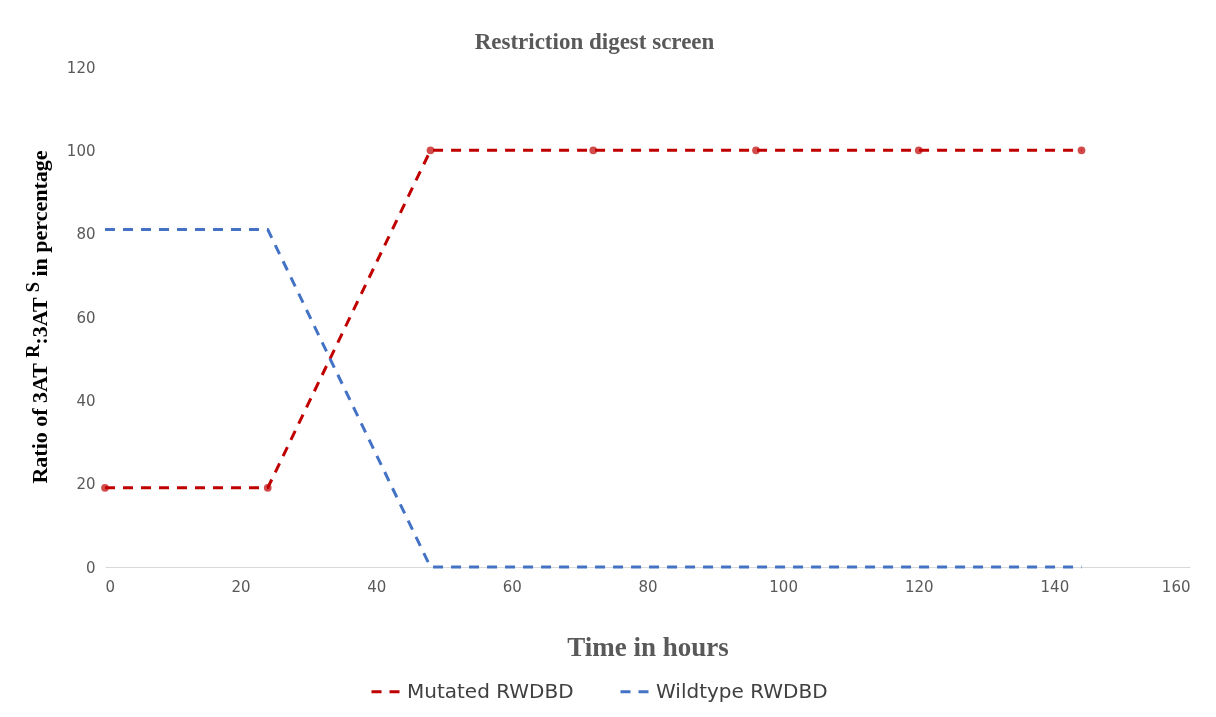 This screenshot has width=1216, height=717. Describe the element at coordinates (512, 586) in the screenshot. I see `x-tick-label: 60` at that location.